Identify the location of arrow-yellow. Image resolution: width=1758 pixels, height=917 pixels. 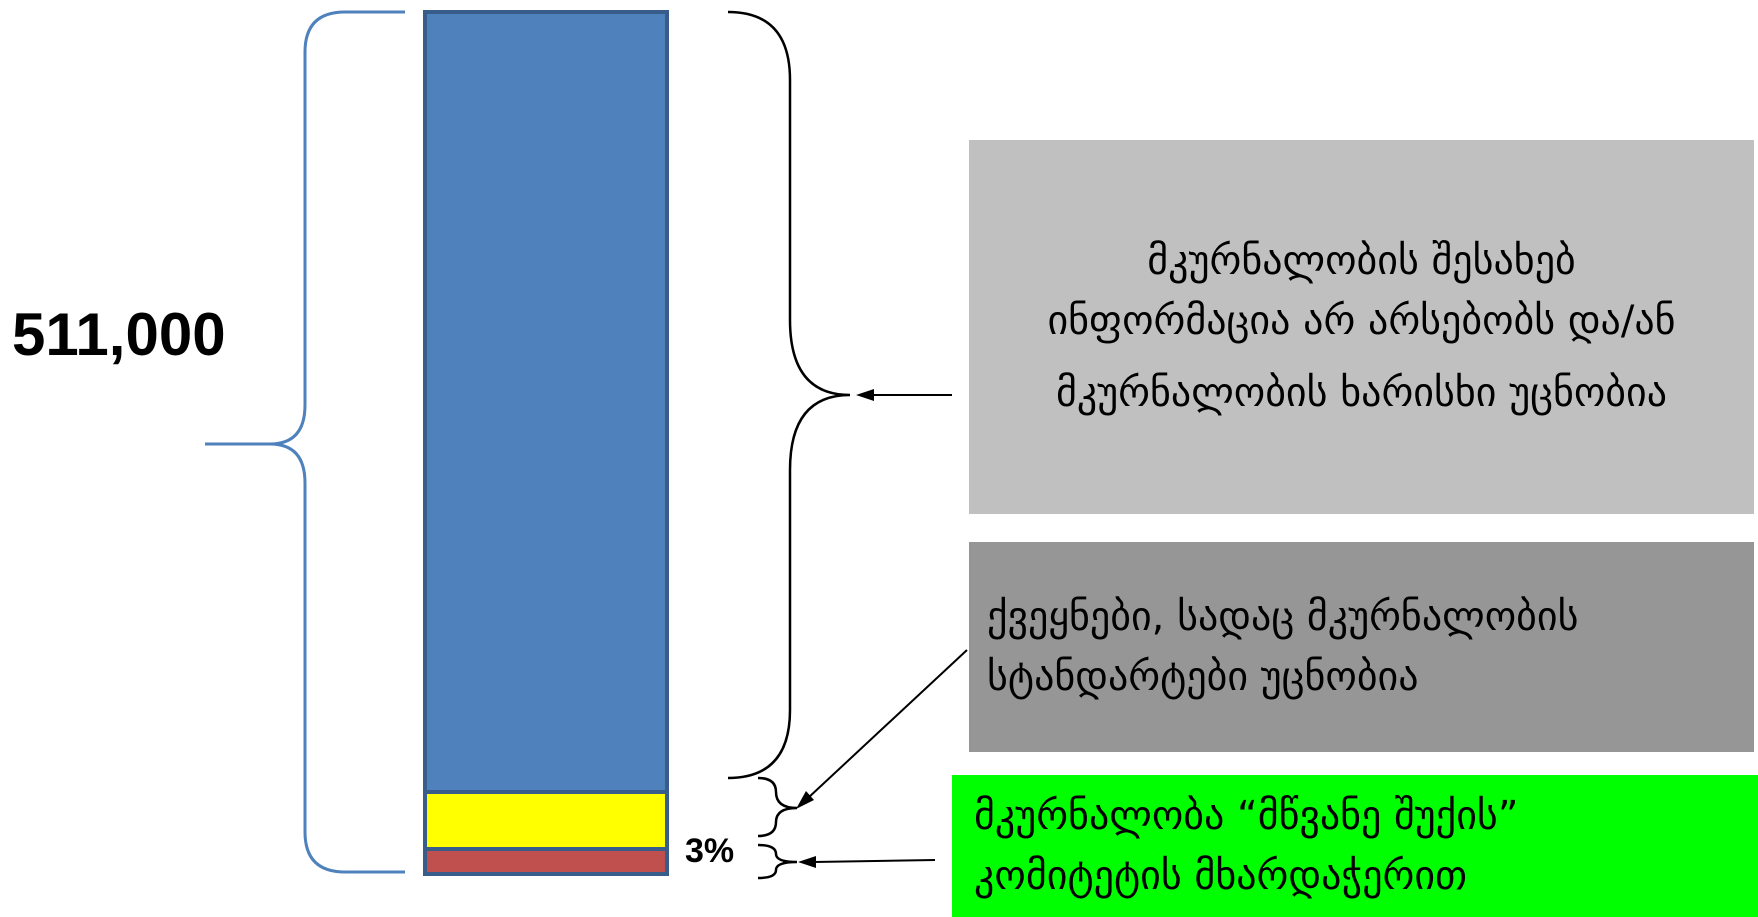
(887, 724).